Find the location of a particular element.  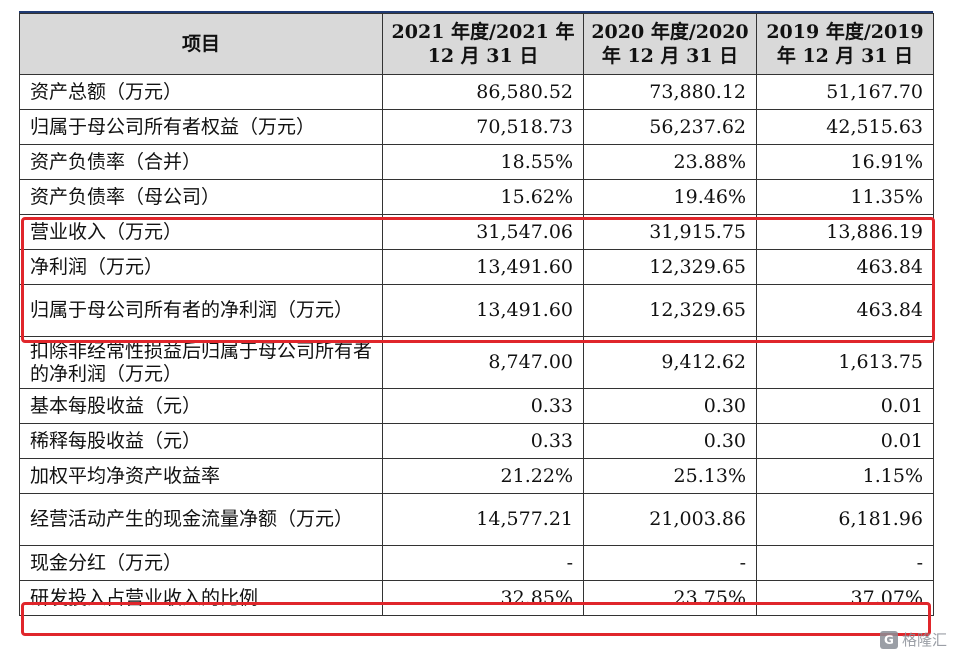

value-2021: 13,491.60 is located at coordinates (483, 310).